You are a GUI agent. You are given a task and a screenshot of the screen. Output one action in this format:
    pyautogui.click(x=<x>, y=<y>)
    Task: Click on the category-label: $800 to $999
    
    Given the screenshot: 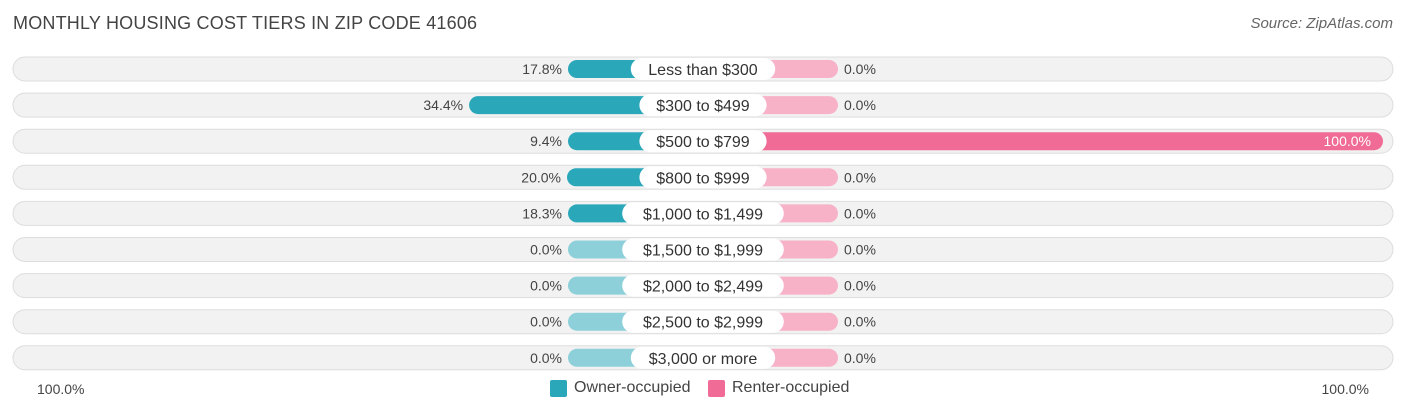 What is the action you would take?
    pyautogui.click(x=703, y=178)
    